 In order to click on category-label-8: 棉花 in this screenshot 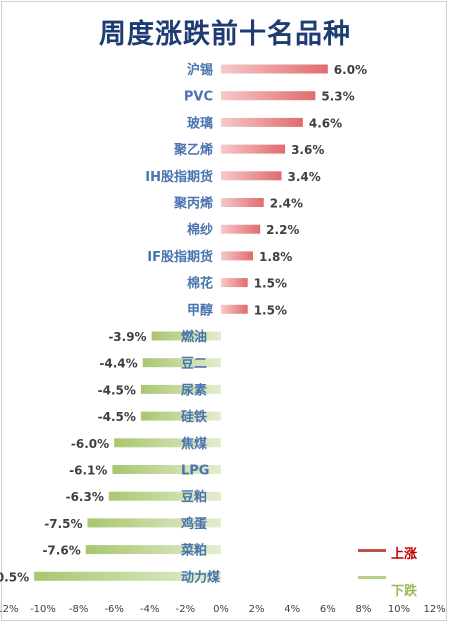, I will do `click(200, 284)`.